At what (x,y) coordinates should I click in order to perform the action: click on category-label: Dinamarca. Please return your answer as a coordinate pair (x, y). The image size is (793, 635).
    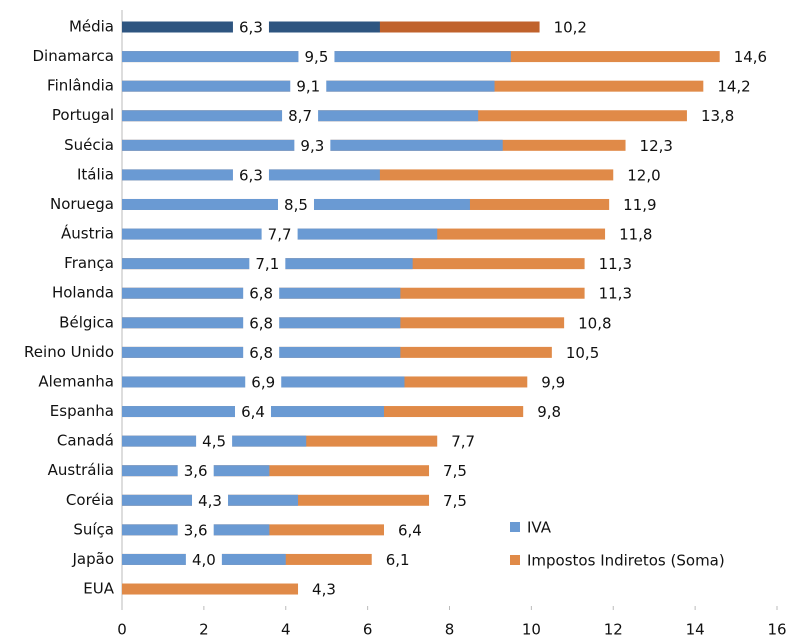
    Looking at the image, I should click on (74, 56).